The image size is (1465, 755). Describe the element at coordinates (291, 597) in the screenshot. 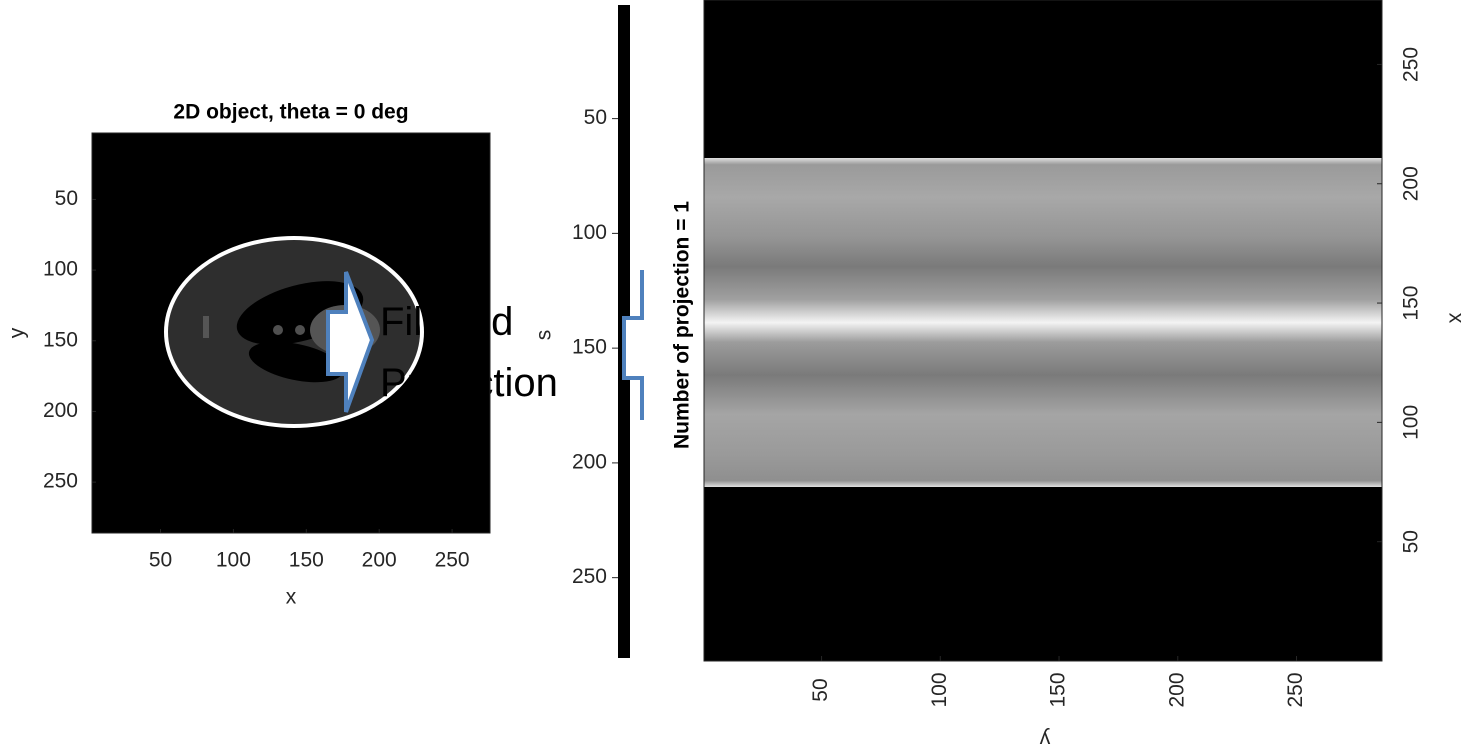

I see `x-axis-label: x` at that location.